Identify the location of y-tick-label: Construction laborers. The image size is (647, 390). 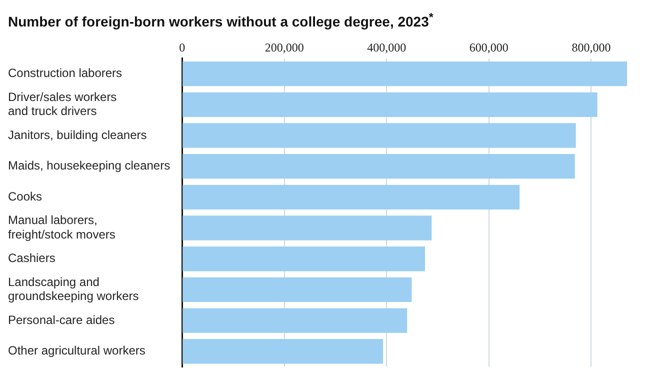
(65, 73).